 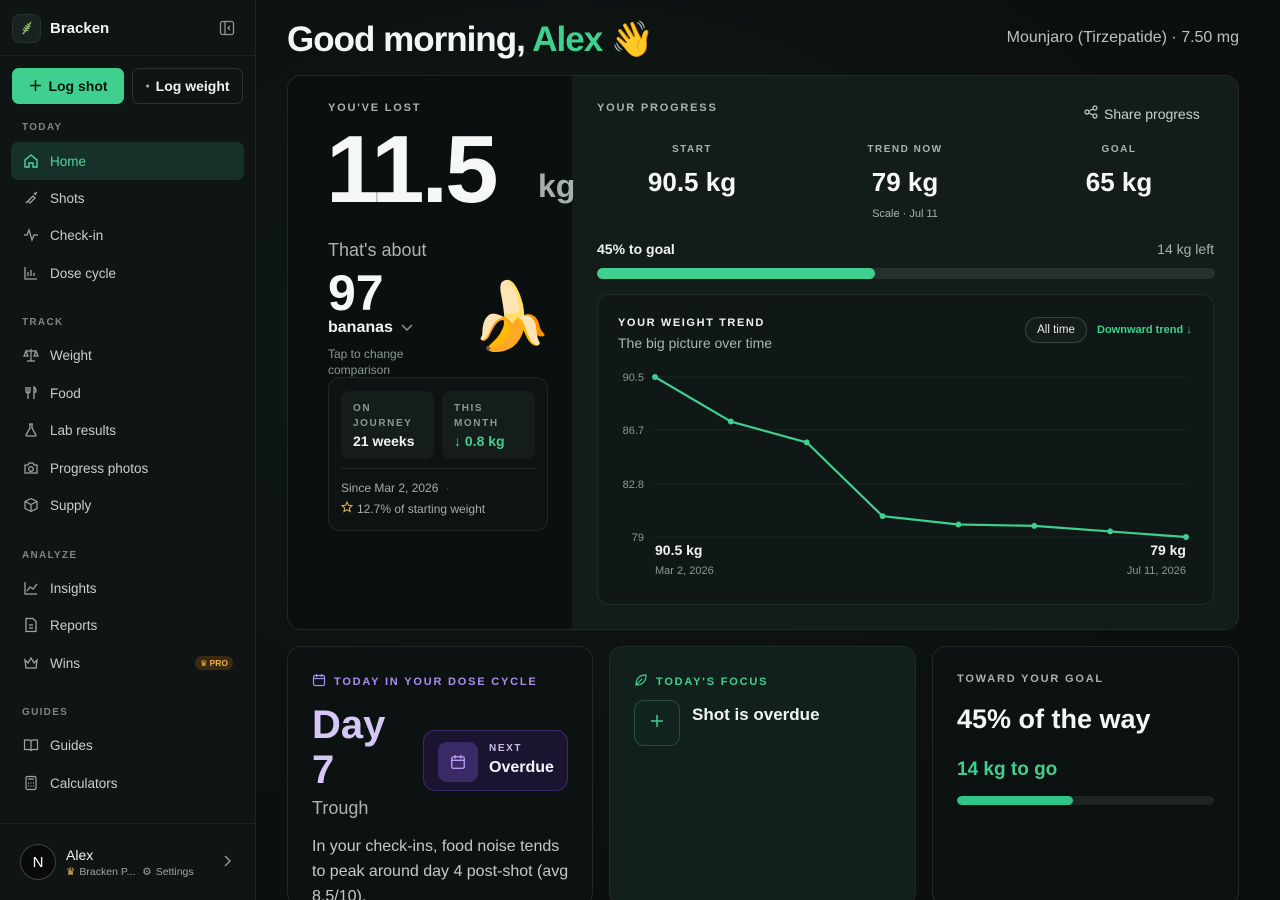 What do you see at coordinates (1152, 113) in the screenshot?
I see `share-label: Share progress` at bounding box center [1152, 113].